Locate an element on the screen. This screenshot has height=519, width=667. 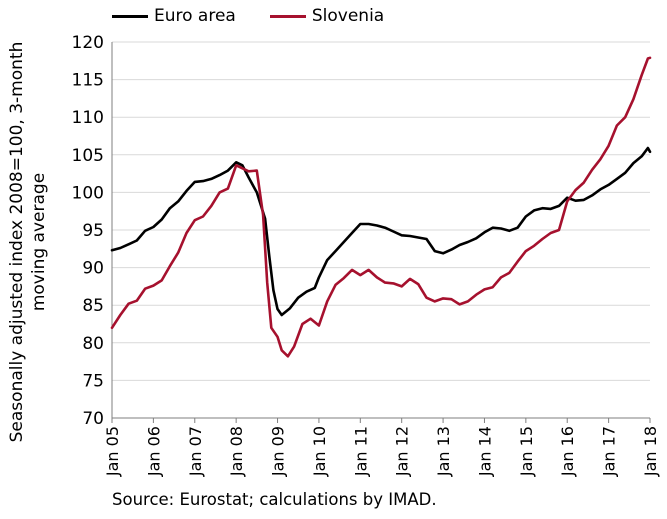
x-tick-label: Jan 15 is located at coordinates (526, 451).